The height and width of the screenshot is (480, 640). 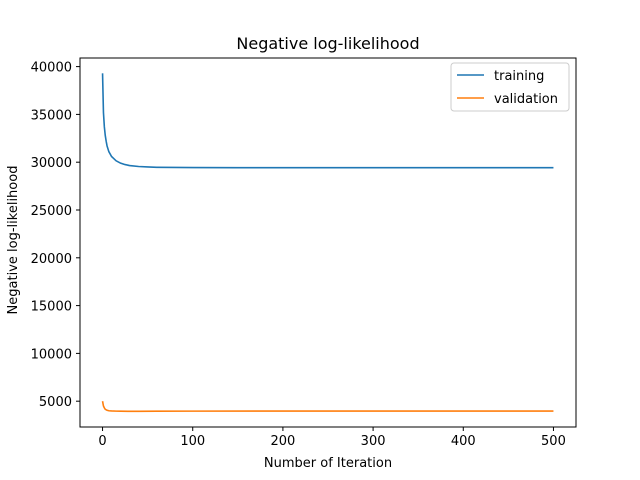 I want to click on y-tick-label: 25000, so click(x=51, y=211).